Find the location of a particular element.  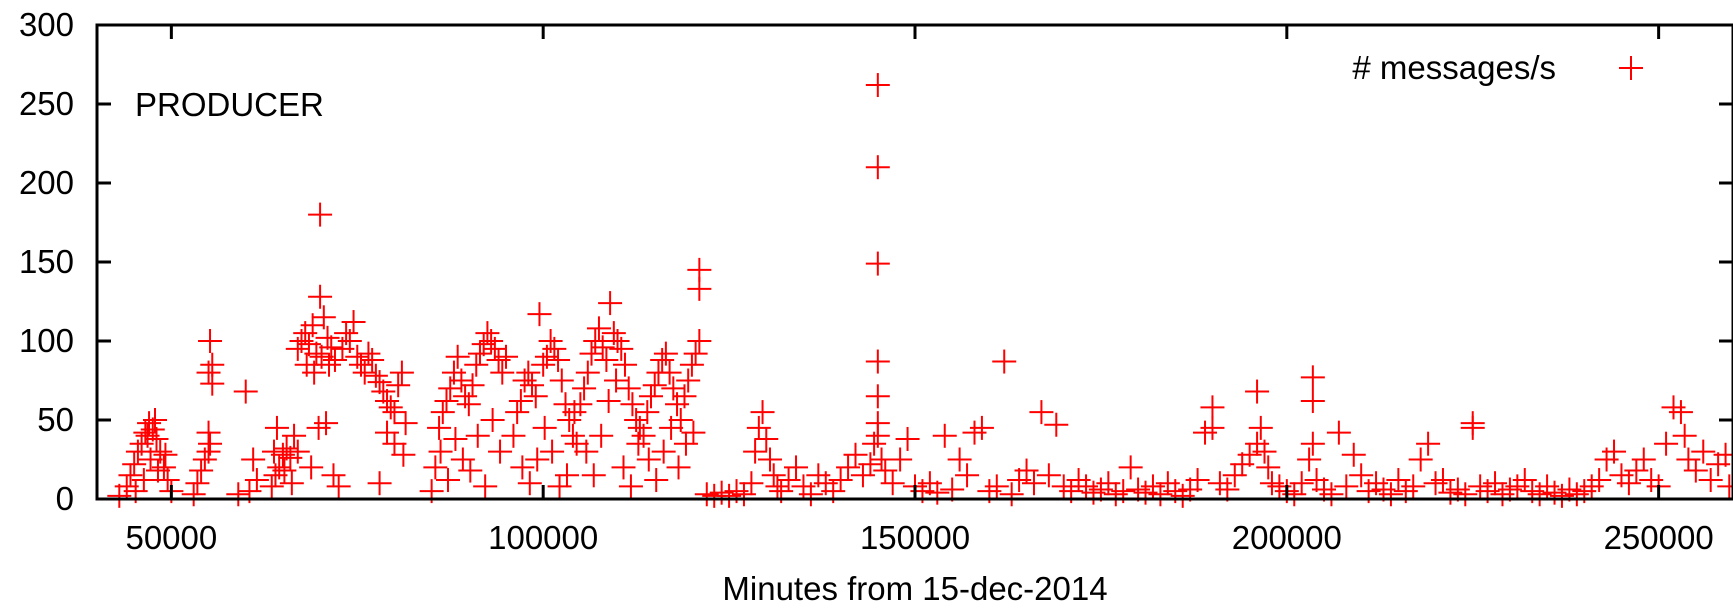

x-tick-label: 100000 is located at coordinates (543, 537).